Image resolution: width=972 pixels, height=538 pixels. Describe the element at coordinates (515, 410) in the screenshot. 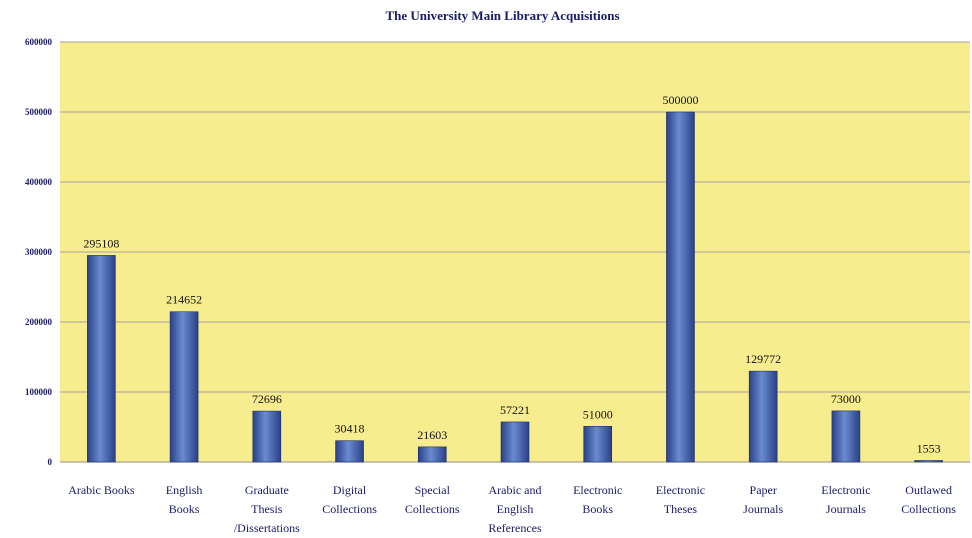

I see `data-label: 57221` at that location.